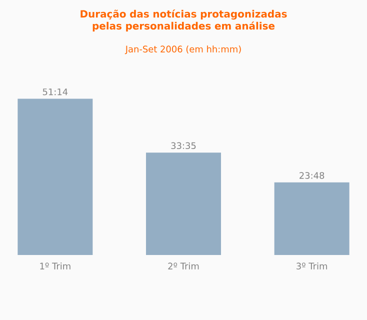  Describe the element at coordinates (183, 146) in the screenshot. I see `data-label: 33:35` at that location.